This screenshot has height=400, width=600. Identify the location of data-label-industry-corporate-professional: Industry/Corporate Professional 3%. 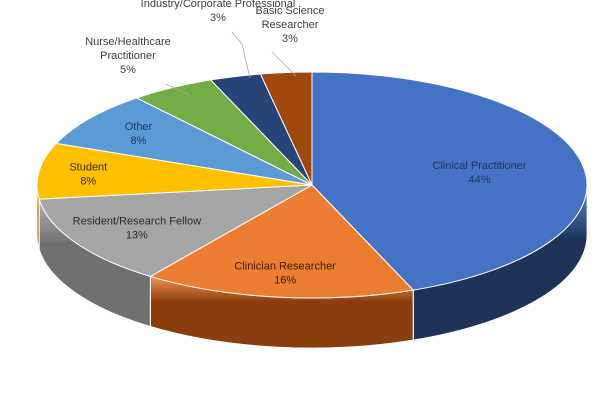
(218, 12).